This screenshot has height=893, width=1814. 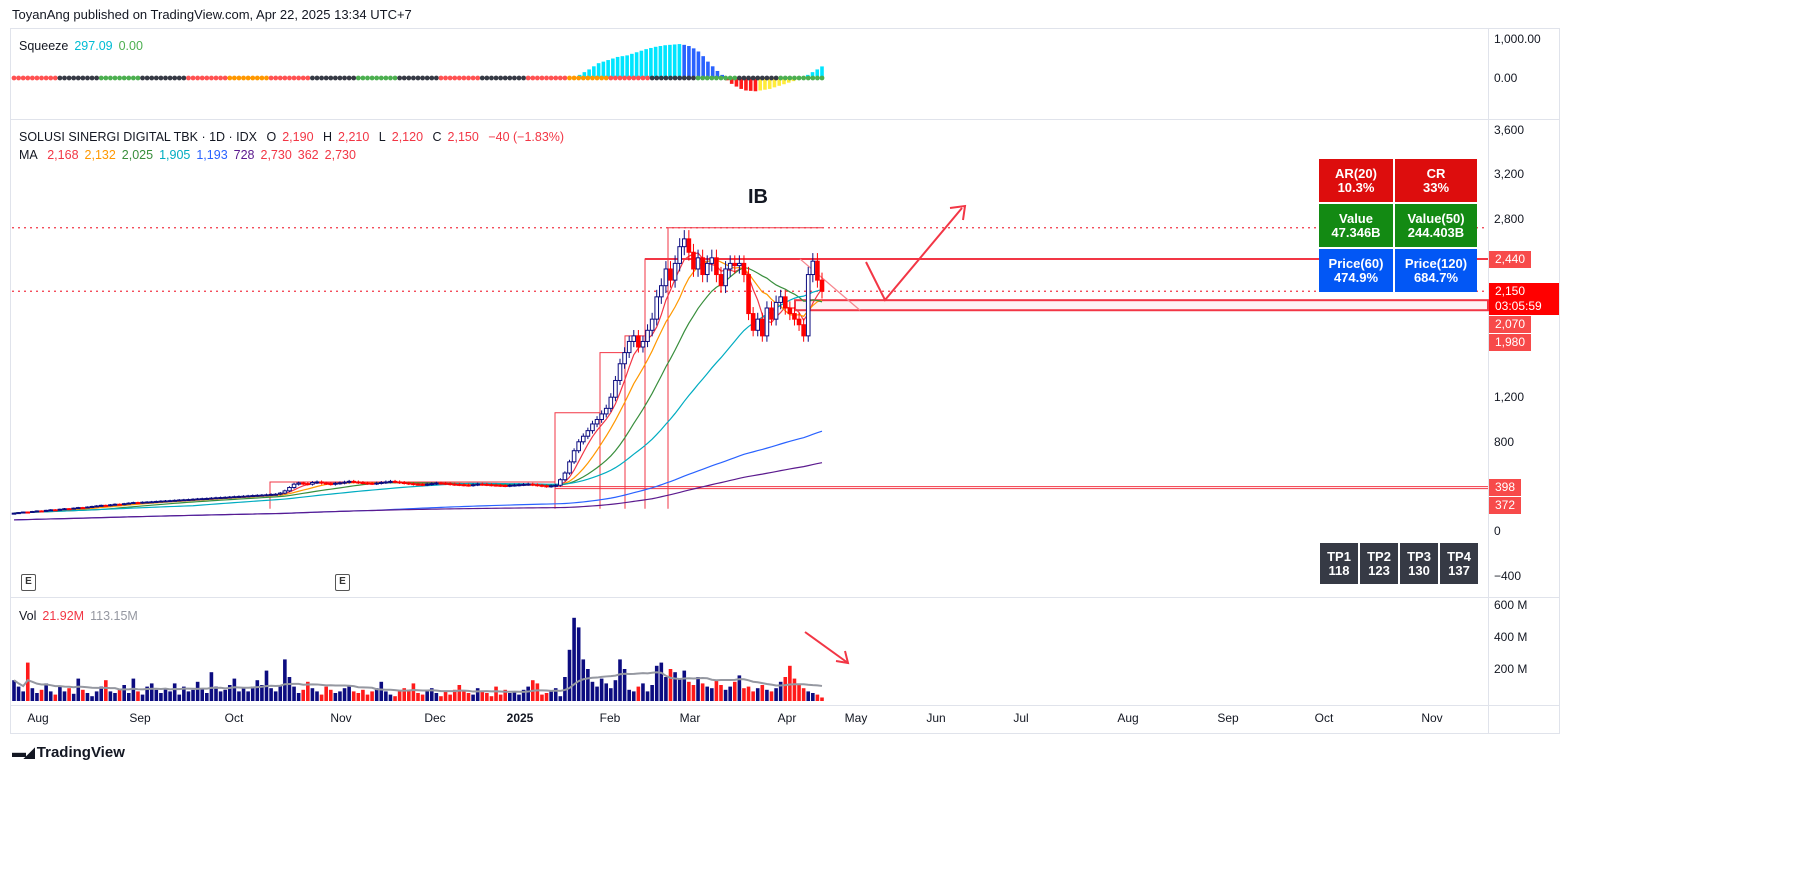 I want to click on squeeze-legend: Squeeze 297.09 0.00, so click(x=84, y=46).